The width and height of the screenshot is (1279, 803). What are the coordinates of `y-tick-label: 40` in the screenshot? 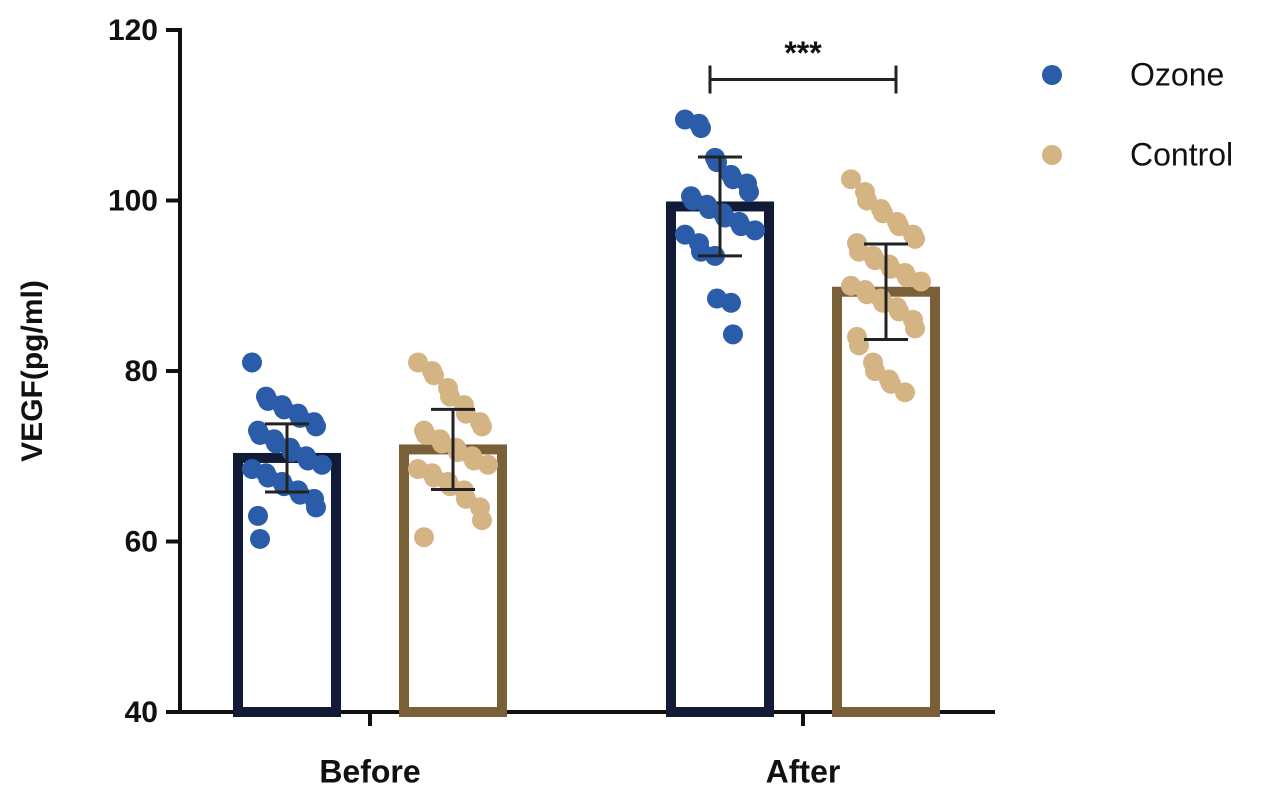 It's located at (141, 712).